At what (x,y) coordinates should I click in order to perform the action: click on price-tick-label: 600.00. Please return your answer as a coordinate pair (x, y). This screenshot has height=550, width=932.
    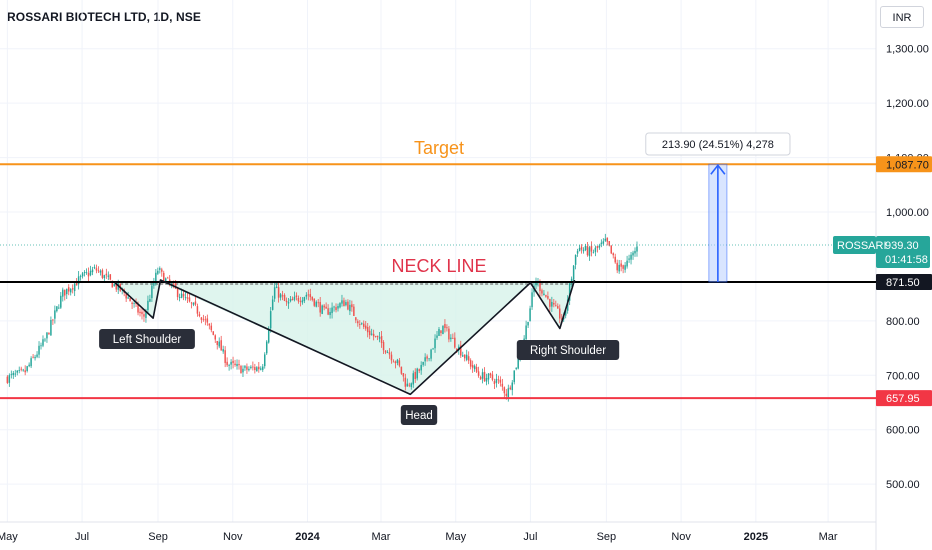
    Looking at the image, I should click on (903, 431).